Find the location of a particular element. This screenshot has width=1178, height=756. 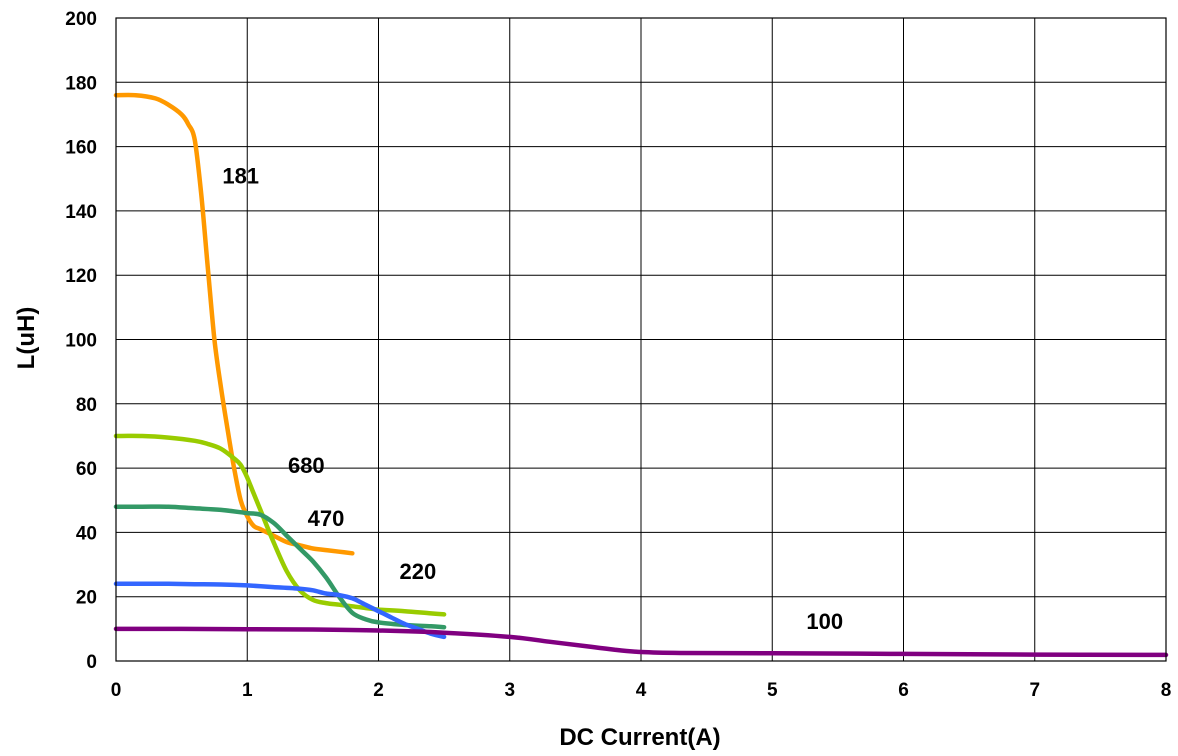

x-tick-label-0: 0 is located at coordinates (116, 690).